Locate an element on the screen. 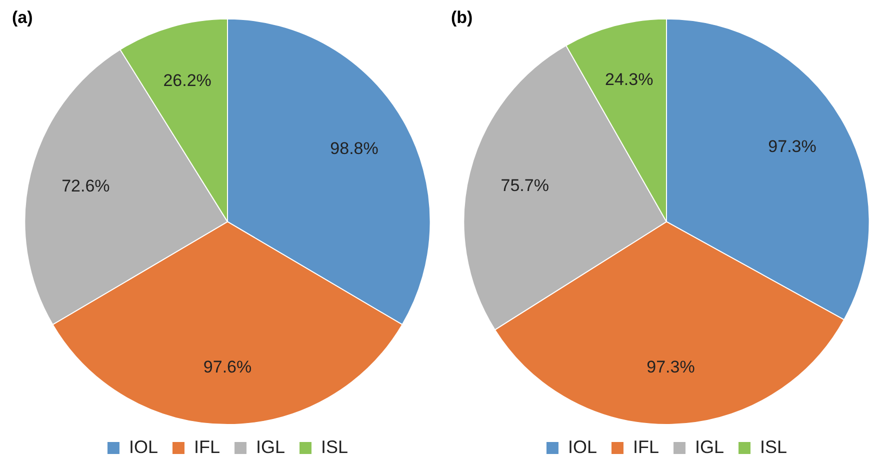 This screenshot has height=475, width=894. data-label: 97.6% is located at coordinates (227, 366).